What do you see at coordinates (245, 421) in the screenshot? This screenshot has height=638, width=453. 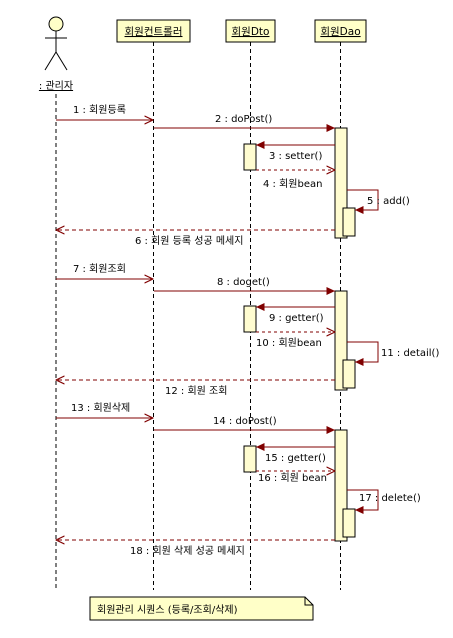 I see `message-label: 14 : doPost()` at bounding box center [245, 421].